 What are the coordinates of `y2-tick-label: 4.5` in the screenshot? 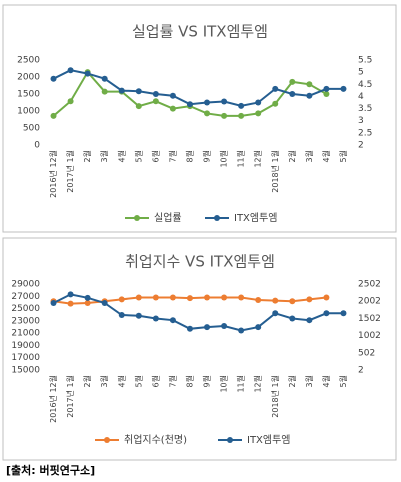 It's located at (365, 85).